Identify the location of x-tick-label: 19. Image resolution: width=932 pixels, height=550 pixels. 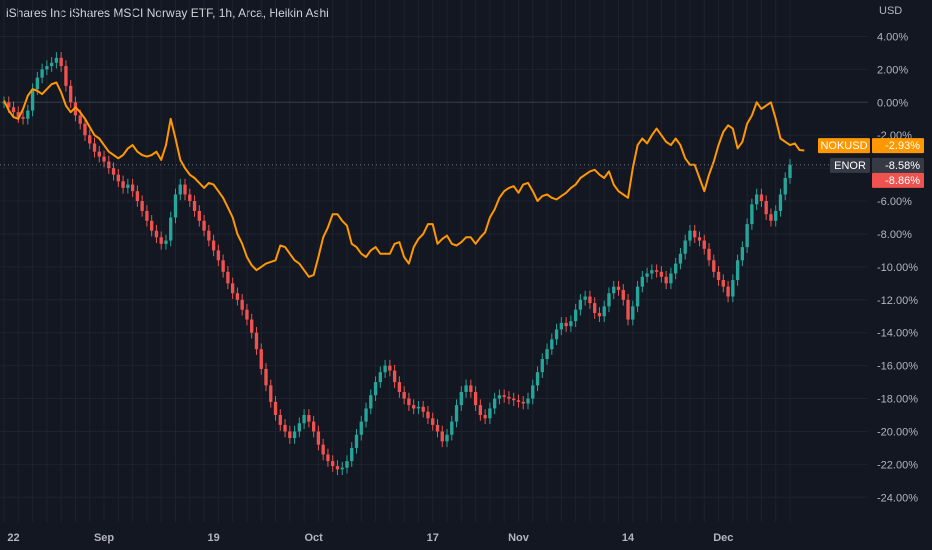
(213, 538).